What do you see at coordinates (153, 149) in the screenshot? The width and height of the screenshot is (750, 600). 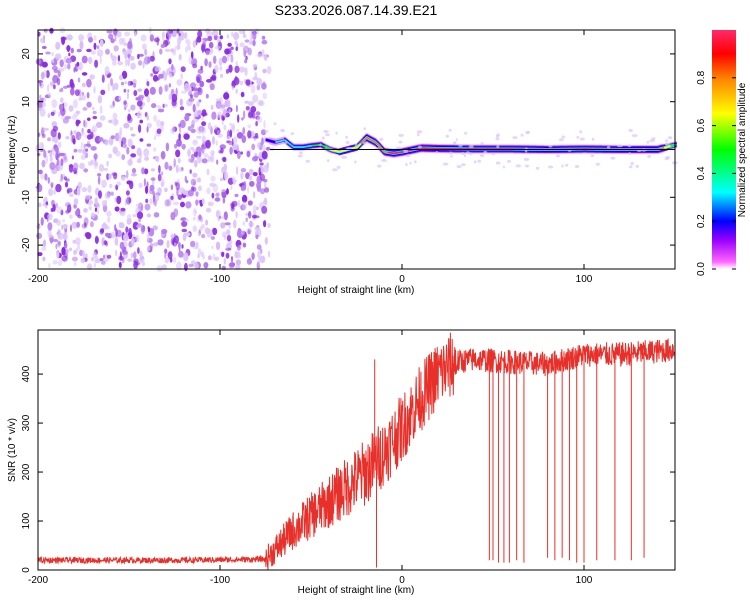 I see `spectrogram-noise-region` at bounding box center [153, 149].